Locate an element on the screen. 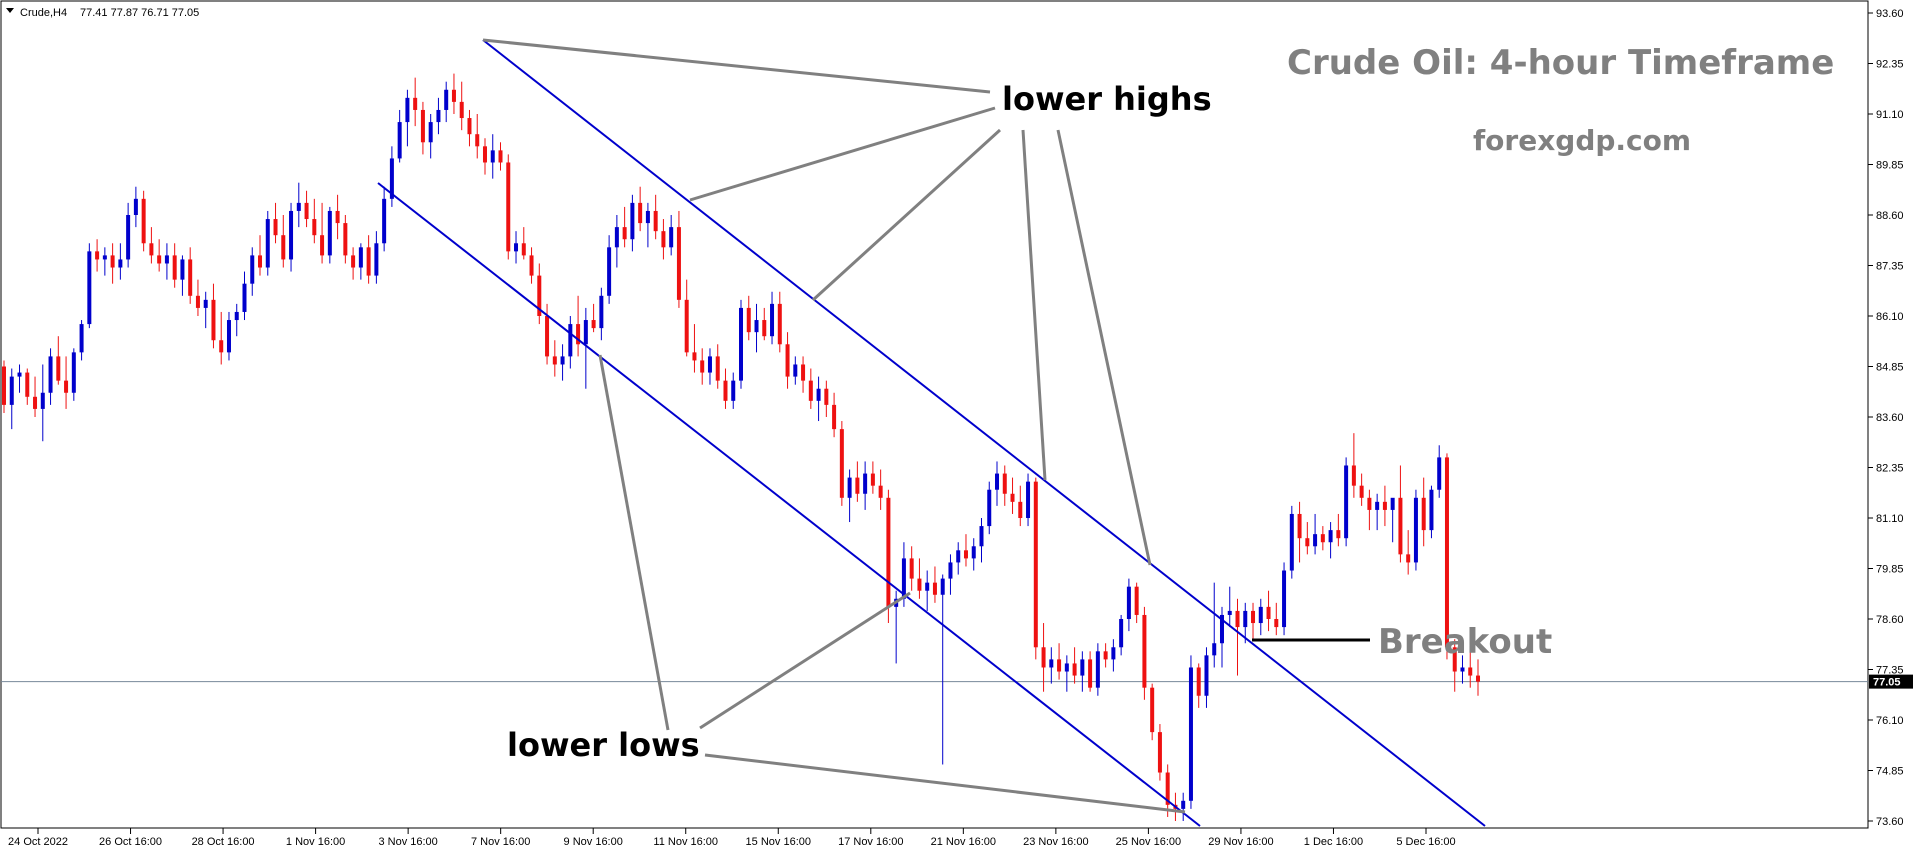 This screenshot has height=850, width=1916. breakout-label: Breakout is located at coordinates (1465, 642).